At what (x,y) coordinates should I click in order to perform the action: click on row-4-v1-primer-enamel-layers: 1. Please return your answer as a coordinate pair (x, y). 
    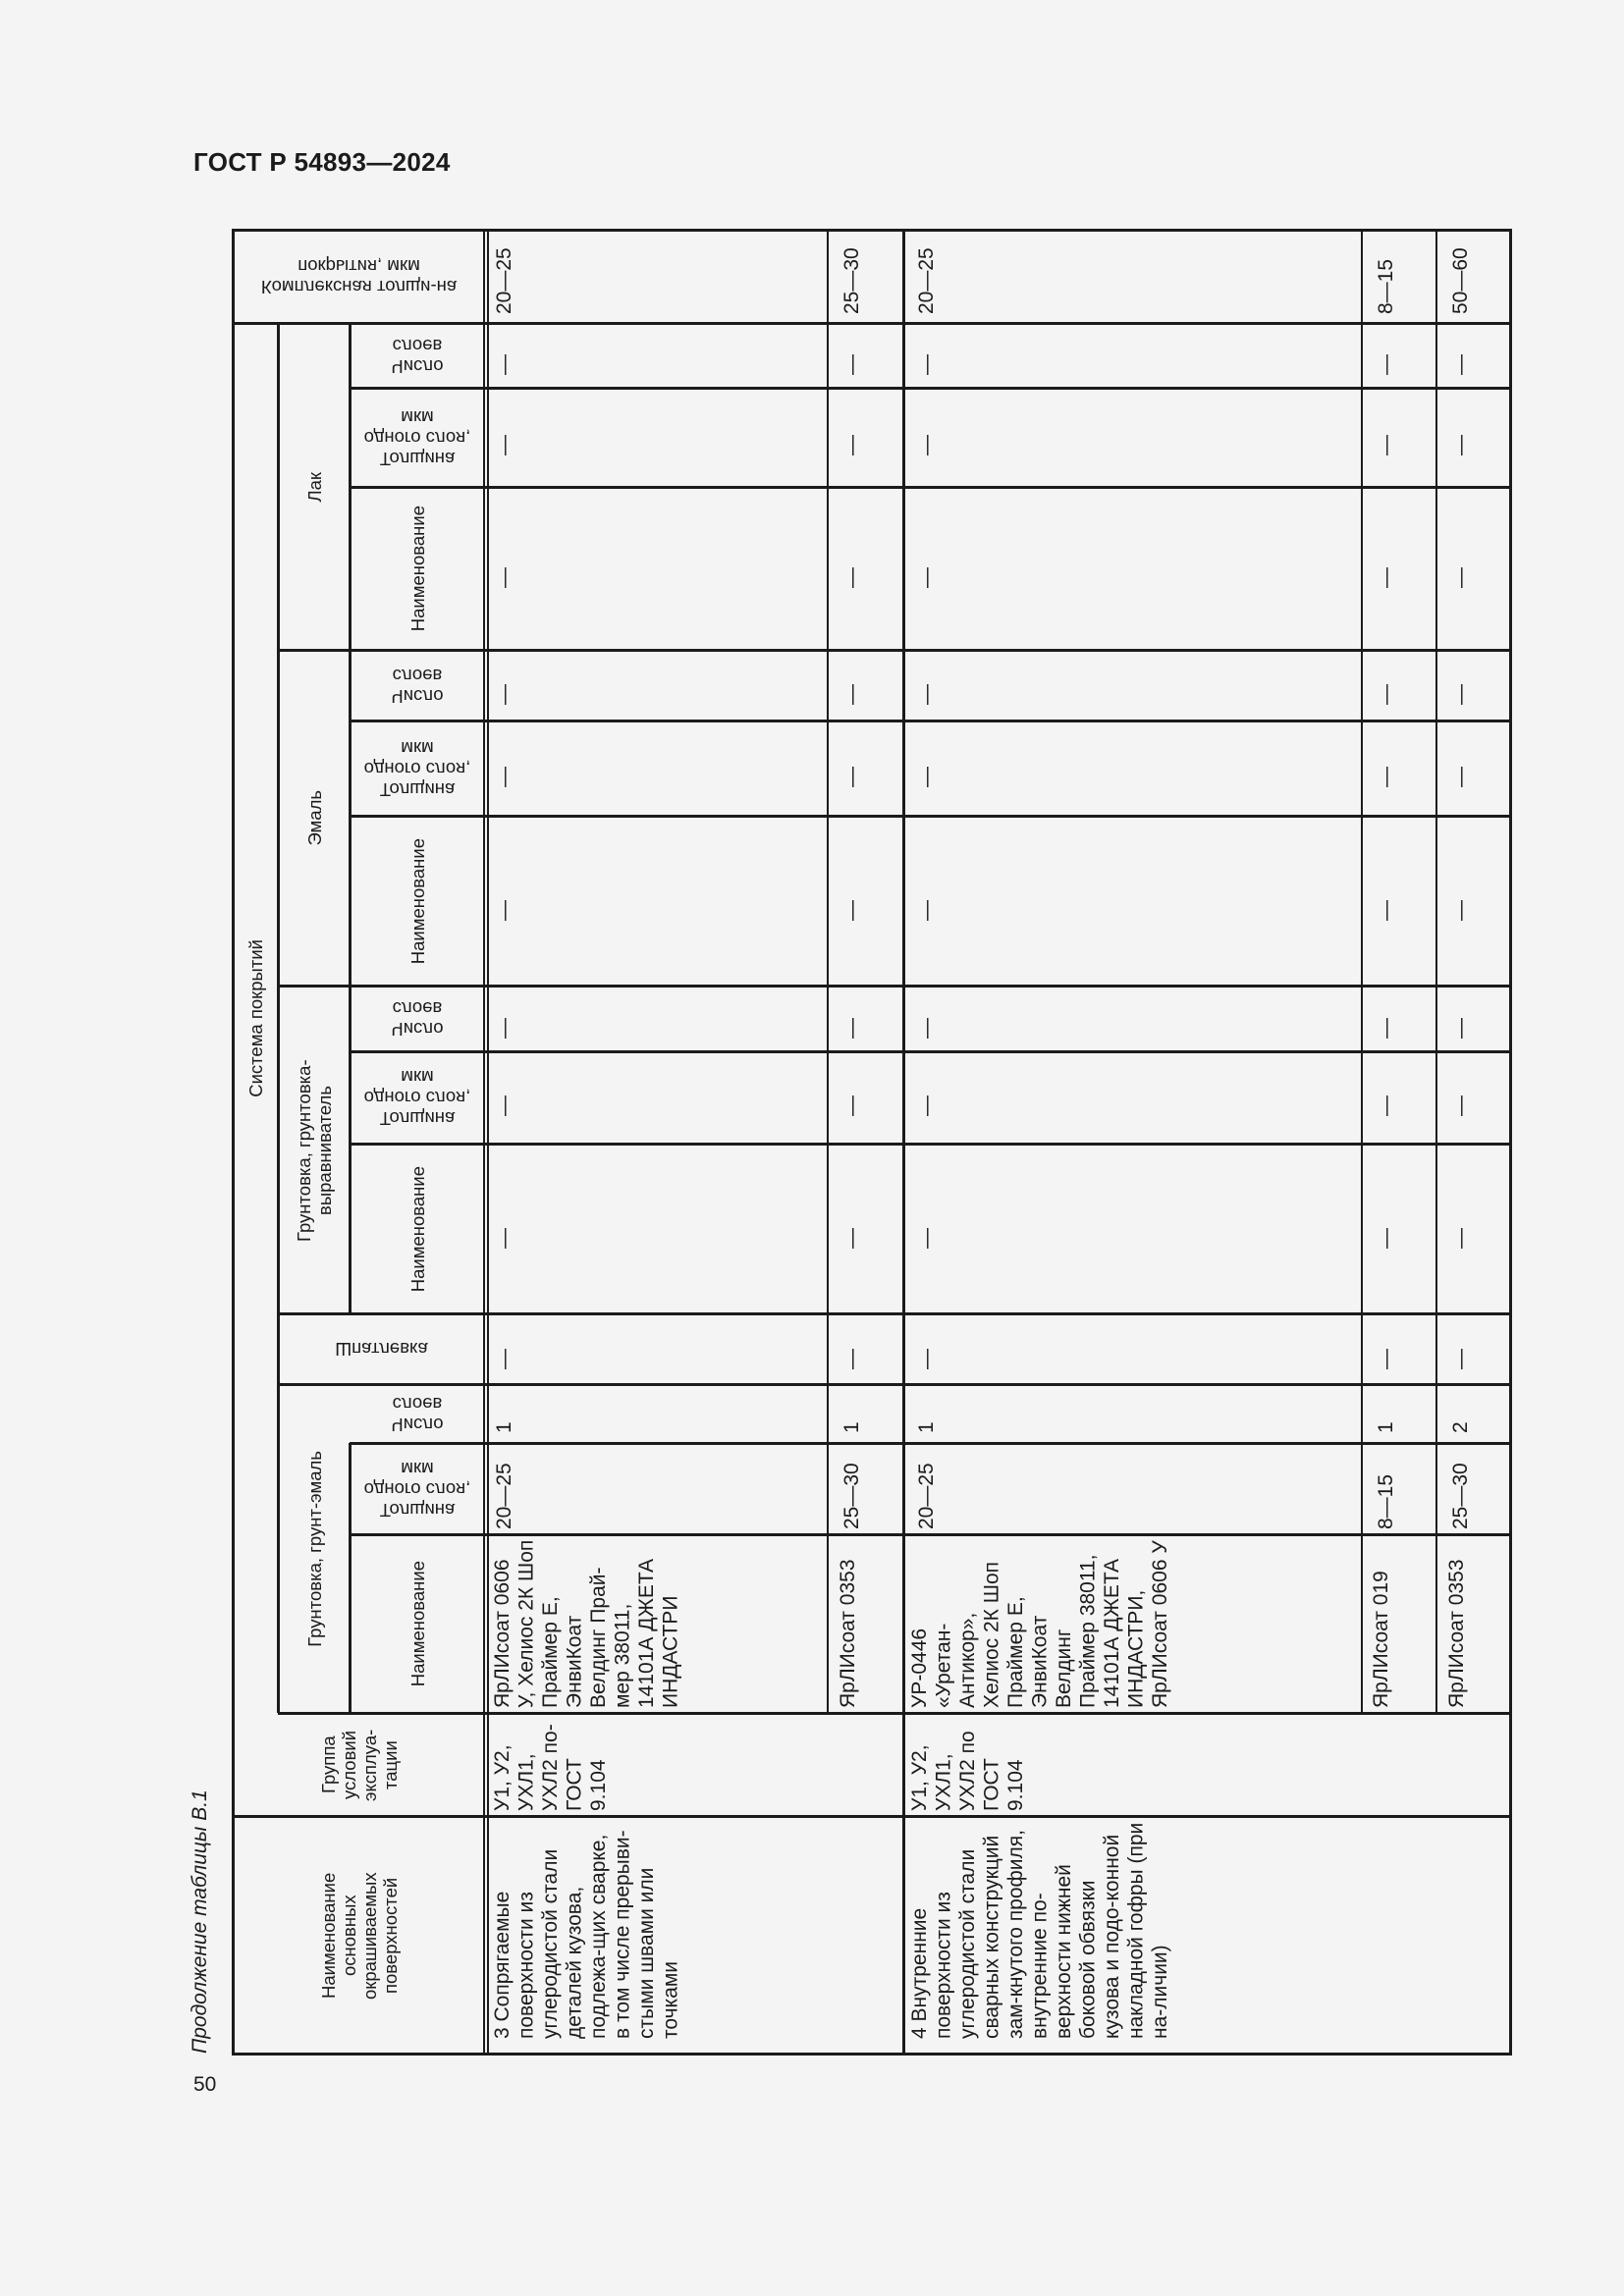
    Looking at the image, I should click on (926, 1427).